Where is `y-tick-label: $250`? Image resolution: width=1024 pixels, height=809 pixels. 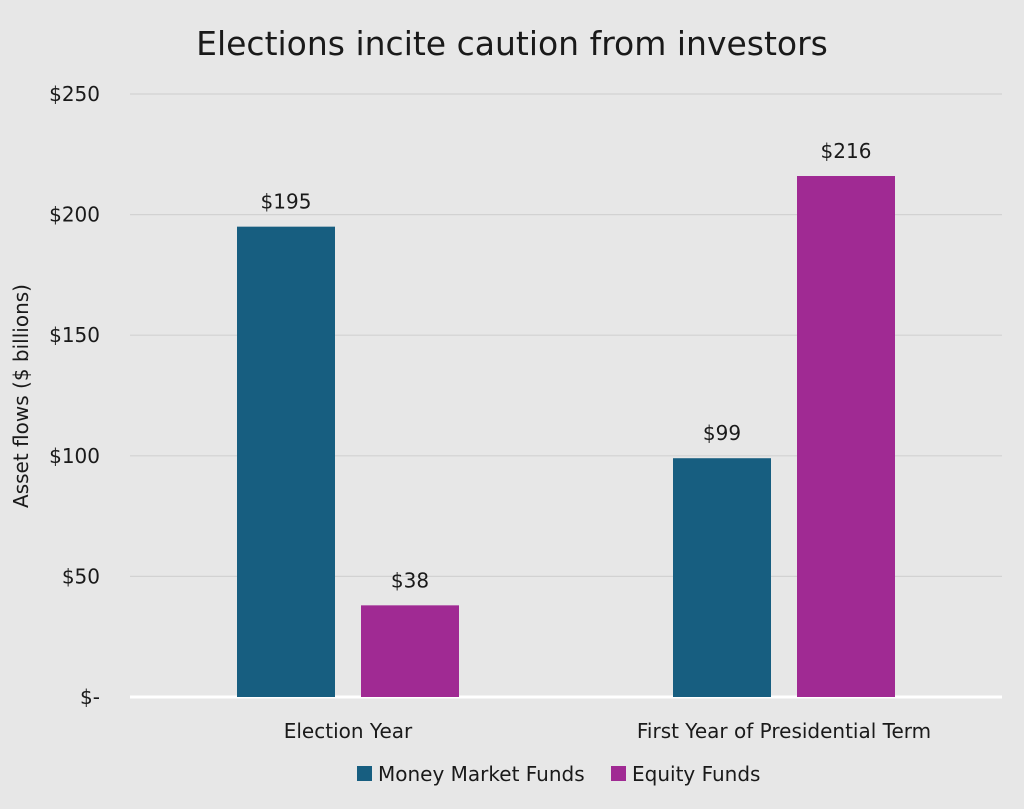 y-tick-label: $250 is located at coordinates (74, 94).